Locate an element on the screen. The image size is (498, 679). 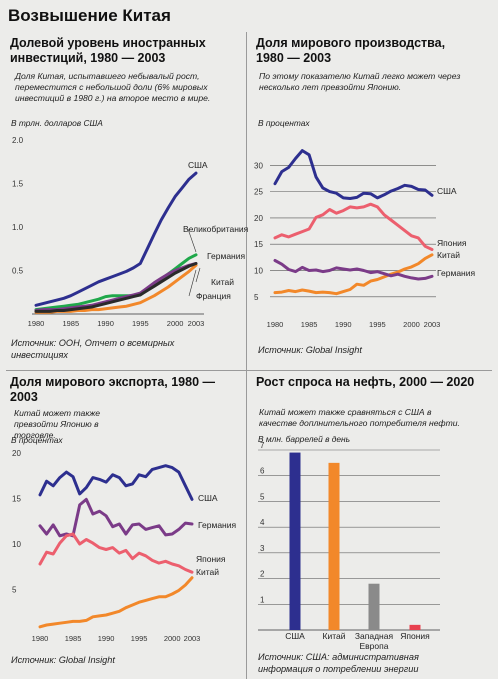
exports-x-tick-label: 2003 is located at coordinates (192, 638).